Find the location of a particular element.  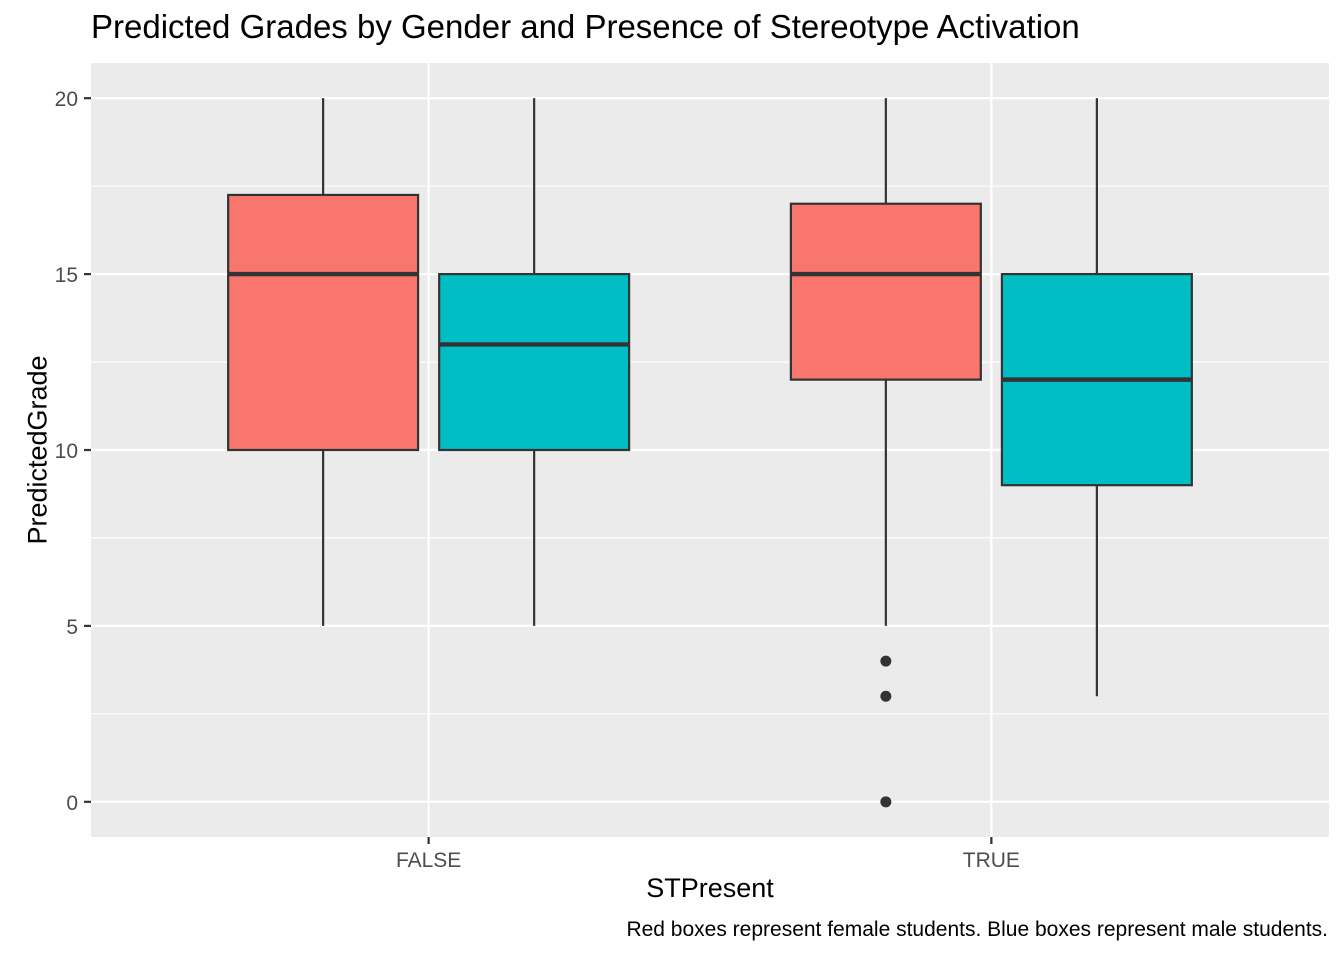

y-axis: 0 5 10 15 20 is located at coordinates (73, 451).